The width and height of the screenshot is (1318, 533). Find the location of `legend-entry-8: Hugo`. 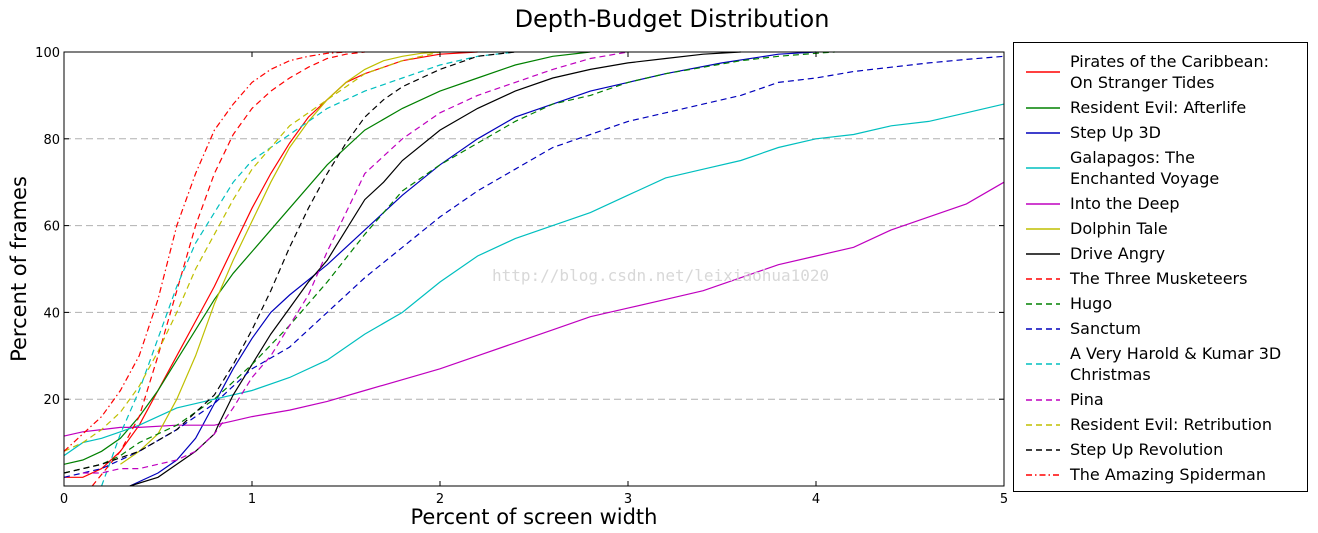

legend-entry-8: Hugo is located at coordinates (1161, 305).